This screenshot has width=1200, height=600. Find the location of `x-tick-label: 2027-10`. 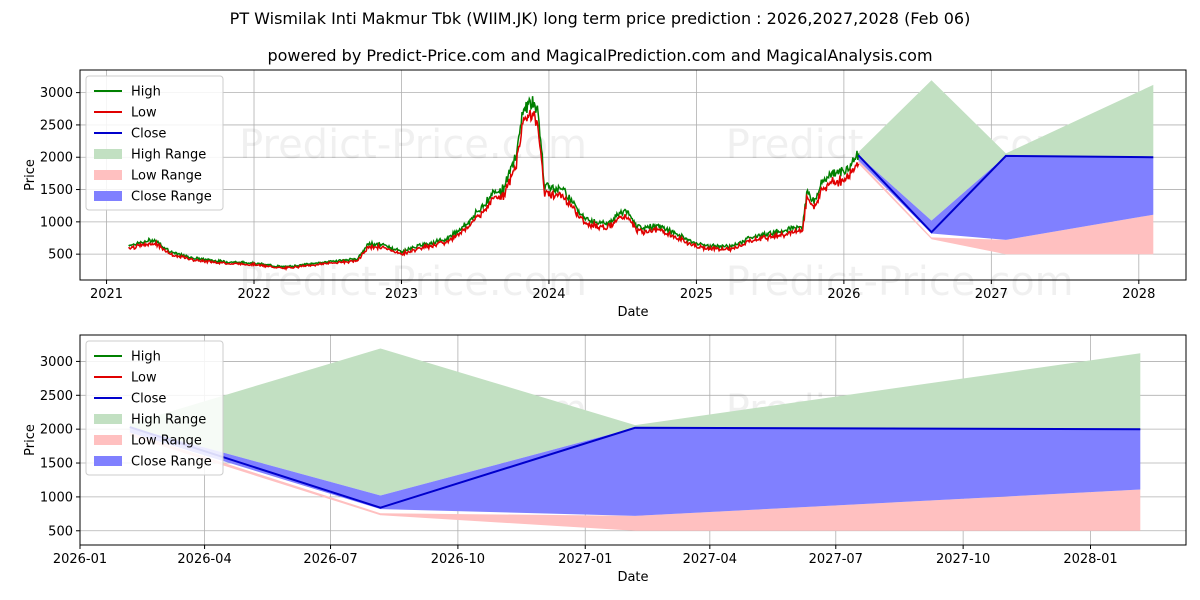

x-tick-label: 2027-10 is located at coordinates (963, 559).